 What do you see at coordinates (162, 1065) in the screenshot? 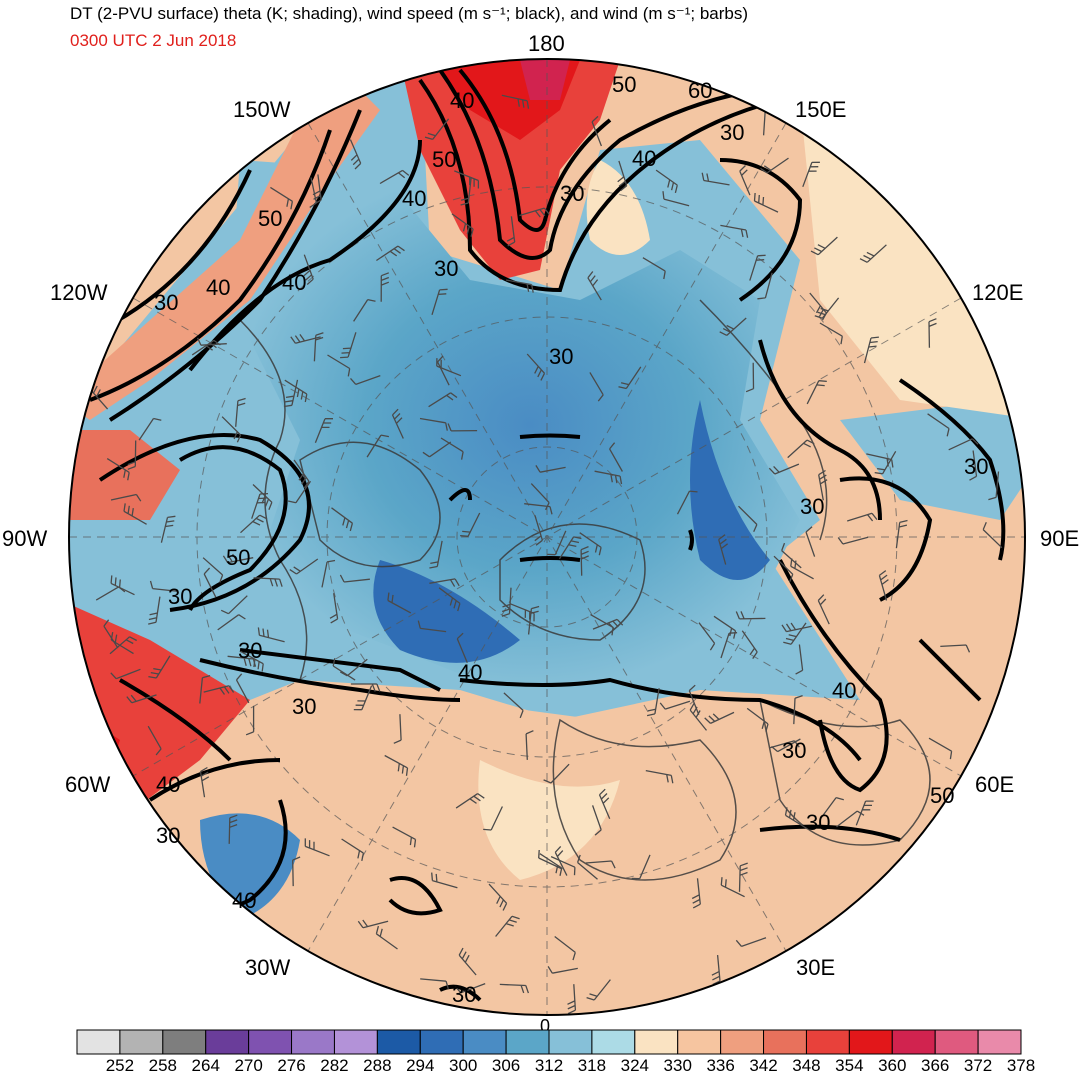
I see `colorbar-tick-label: 258` at bounding box center [162, 1065].